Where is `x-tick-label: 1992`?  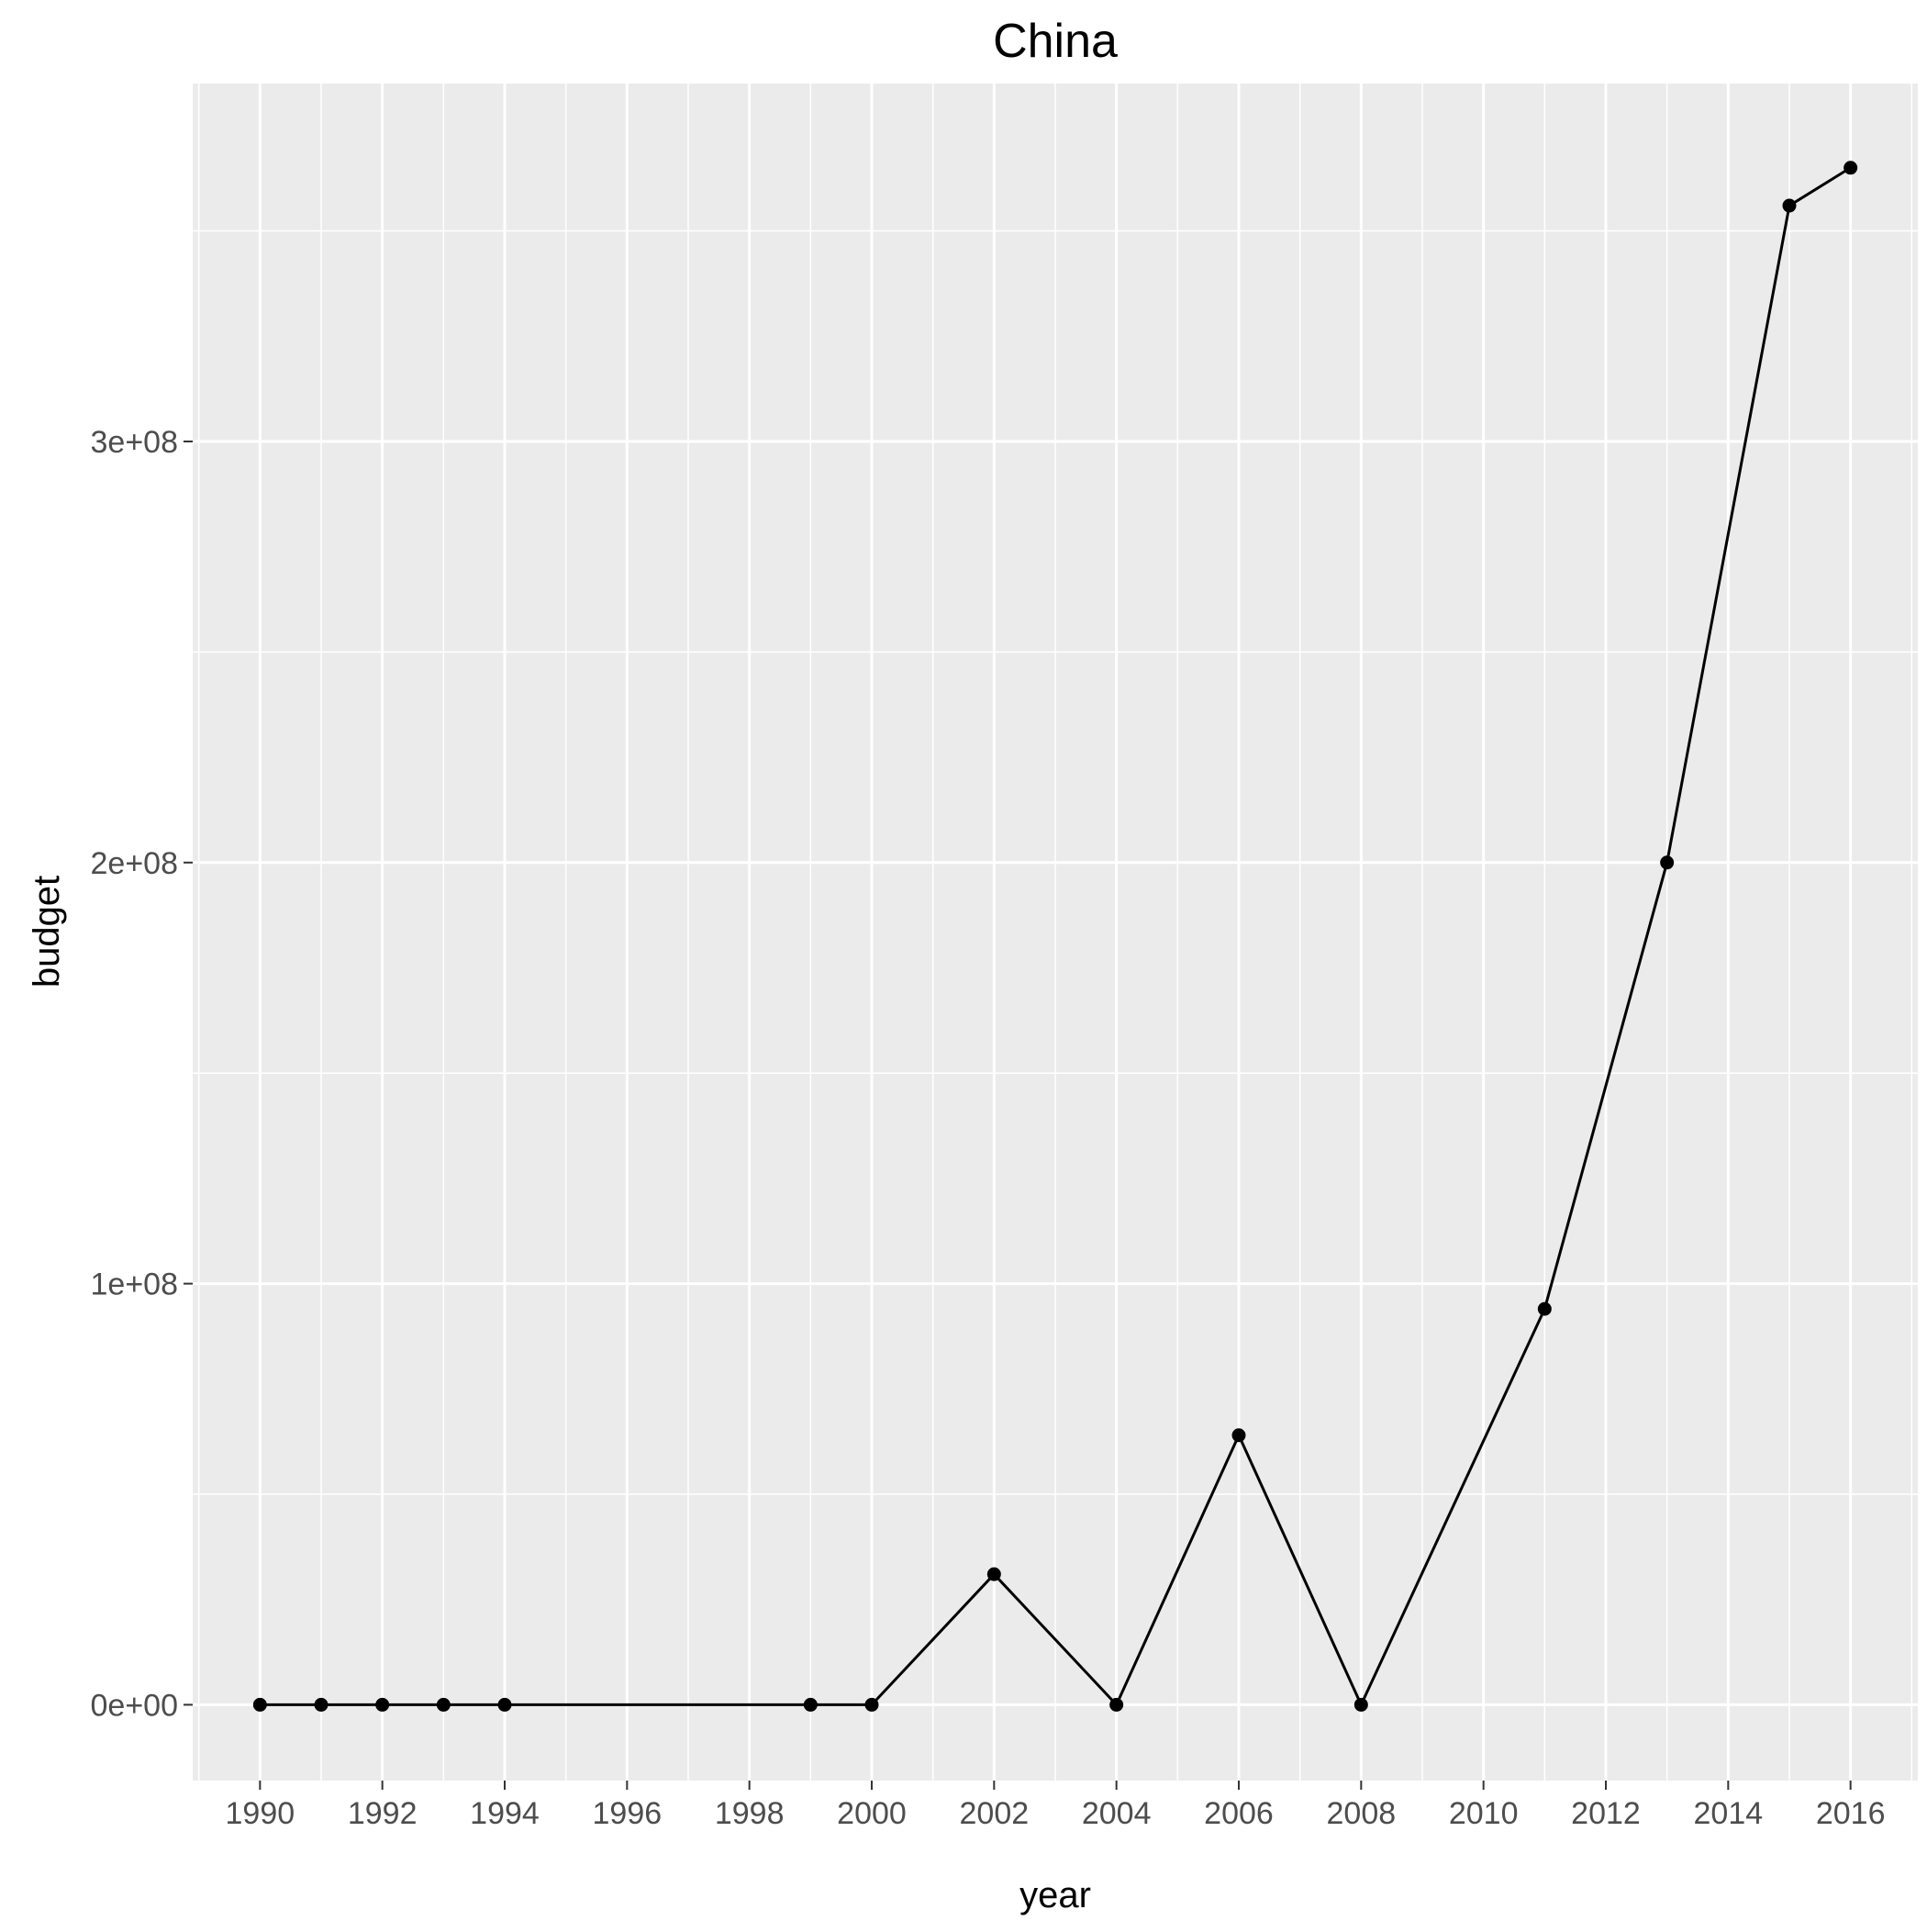 x-tick-label: 1992 is located at coordinates (383, 1814).